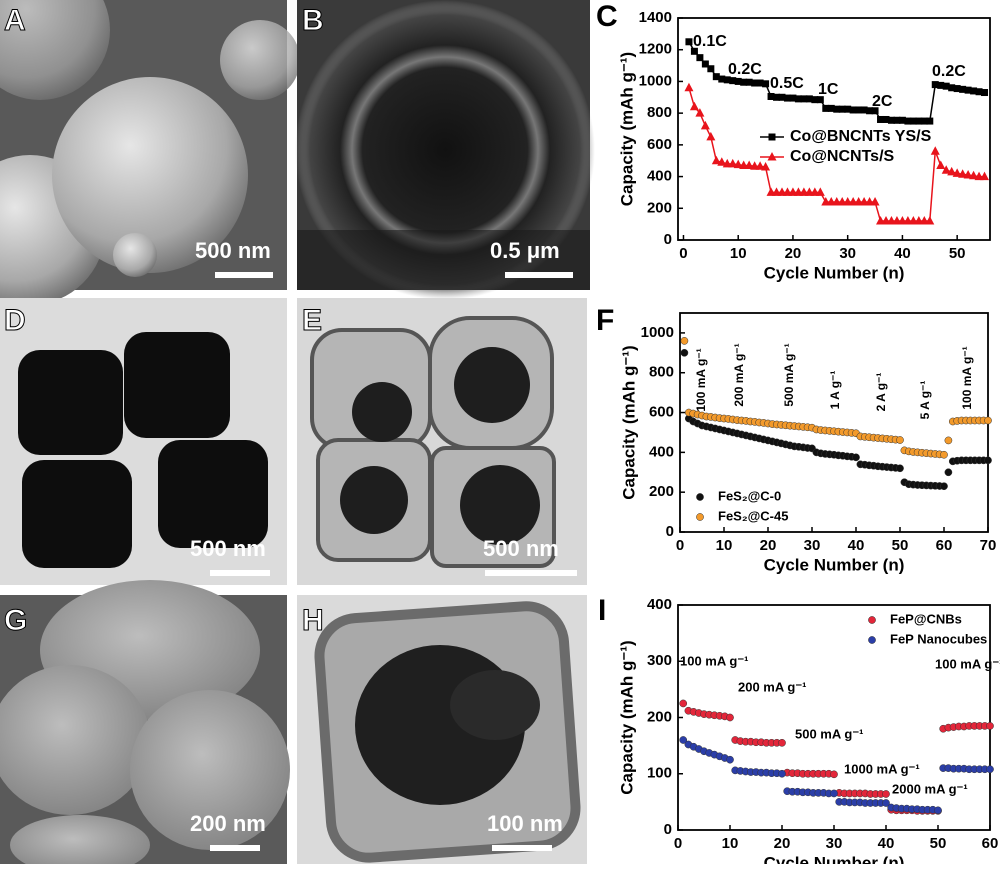  I want to click on x-tick-label: 30, so click(812, 545).